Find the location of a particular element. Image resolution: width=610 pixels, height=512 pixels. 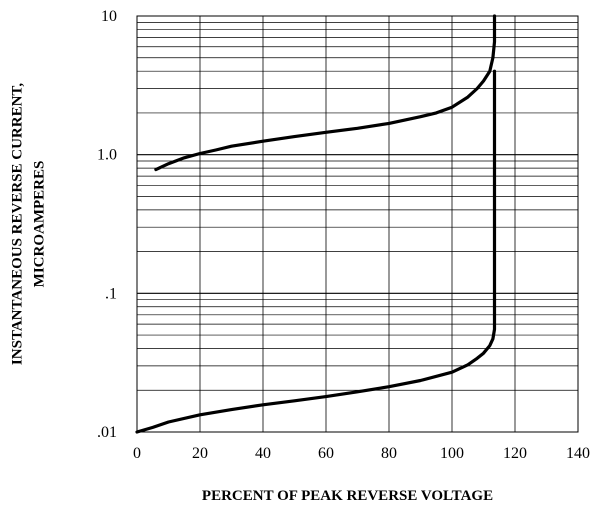

x-tick-label-7: 140 is located at coordinates (578, 453).